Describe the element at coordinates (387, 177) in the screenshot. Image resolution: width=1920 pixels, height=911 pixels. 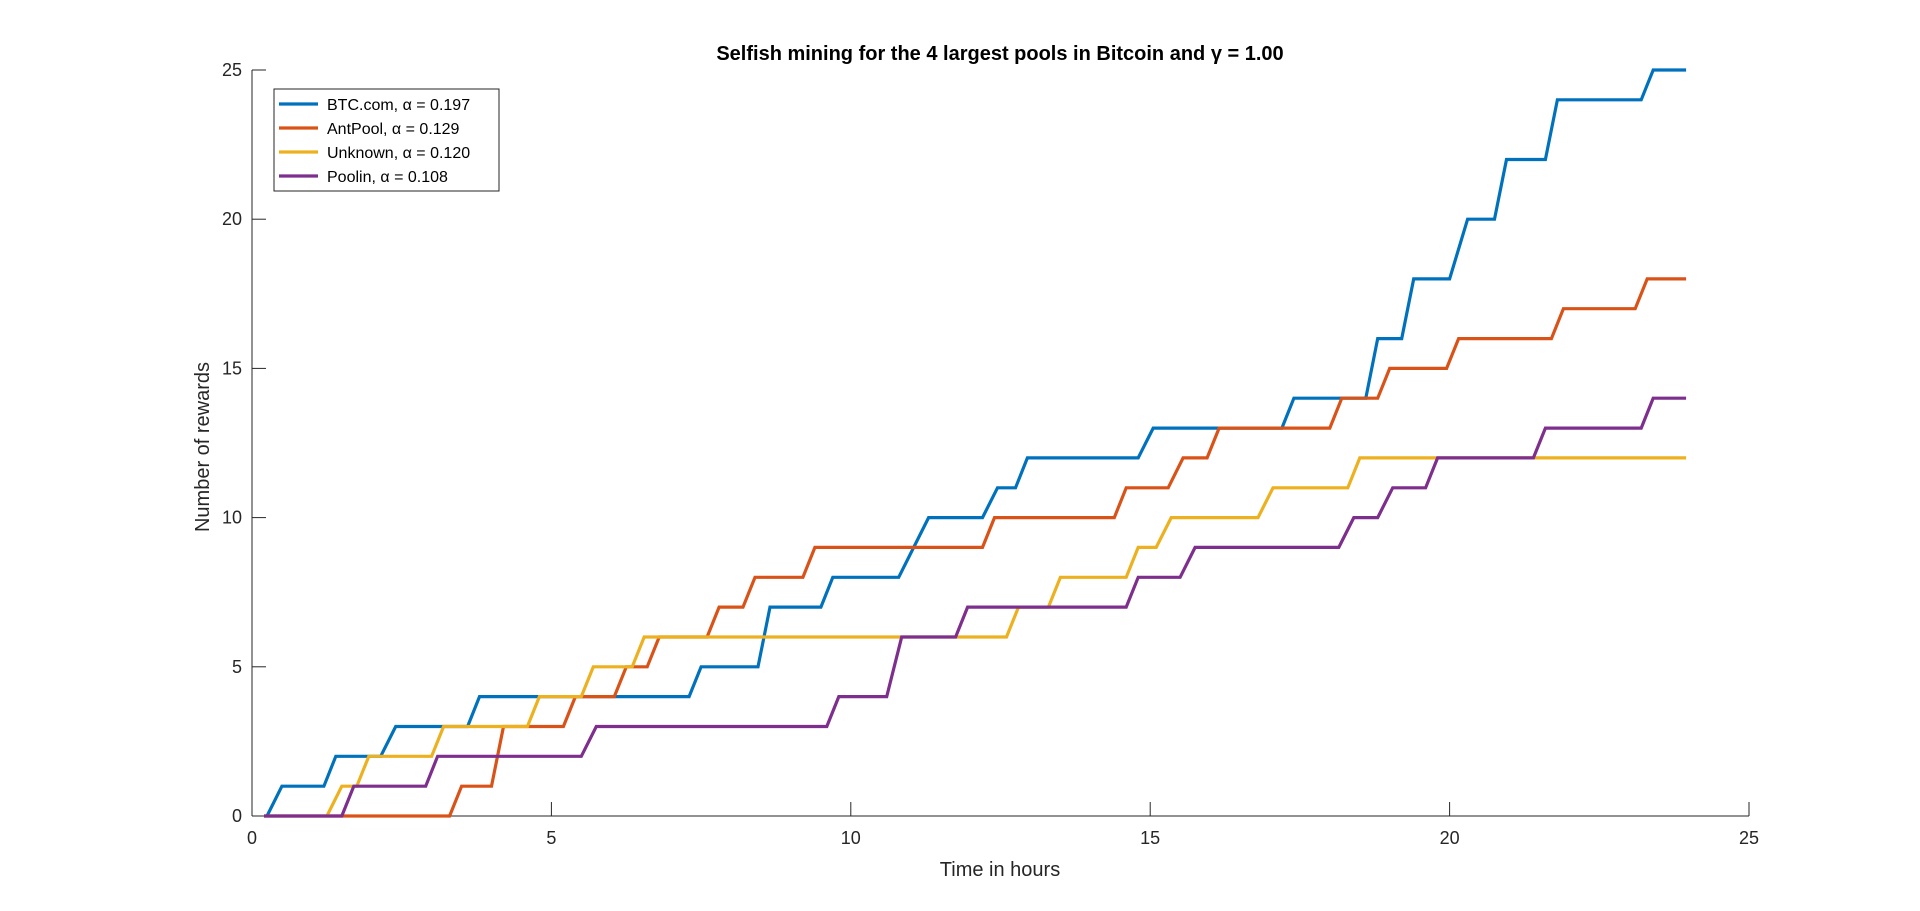
I see `legend-entry-label: Poolin, α = 0.108` at that location.